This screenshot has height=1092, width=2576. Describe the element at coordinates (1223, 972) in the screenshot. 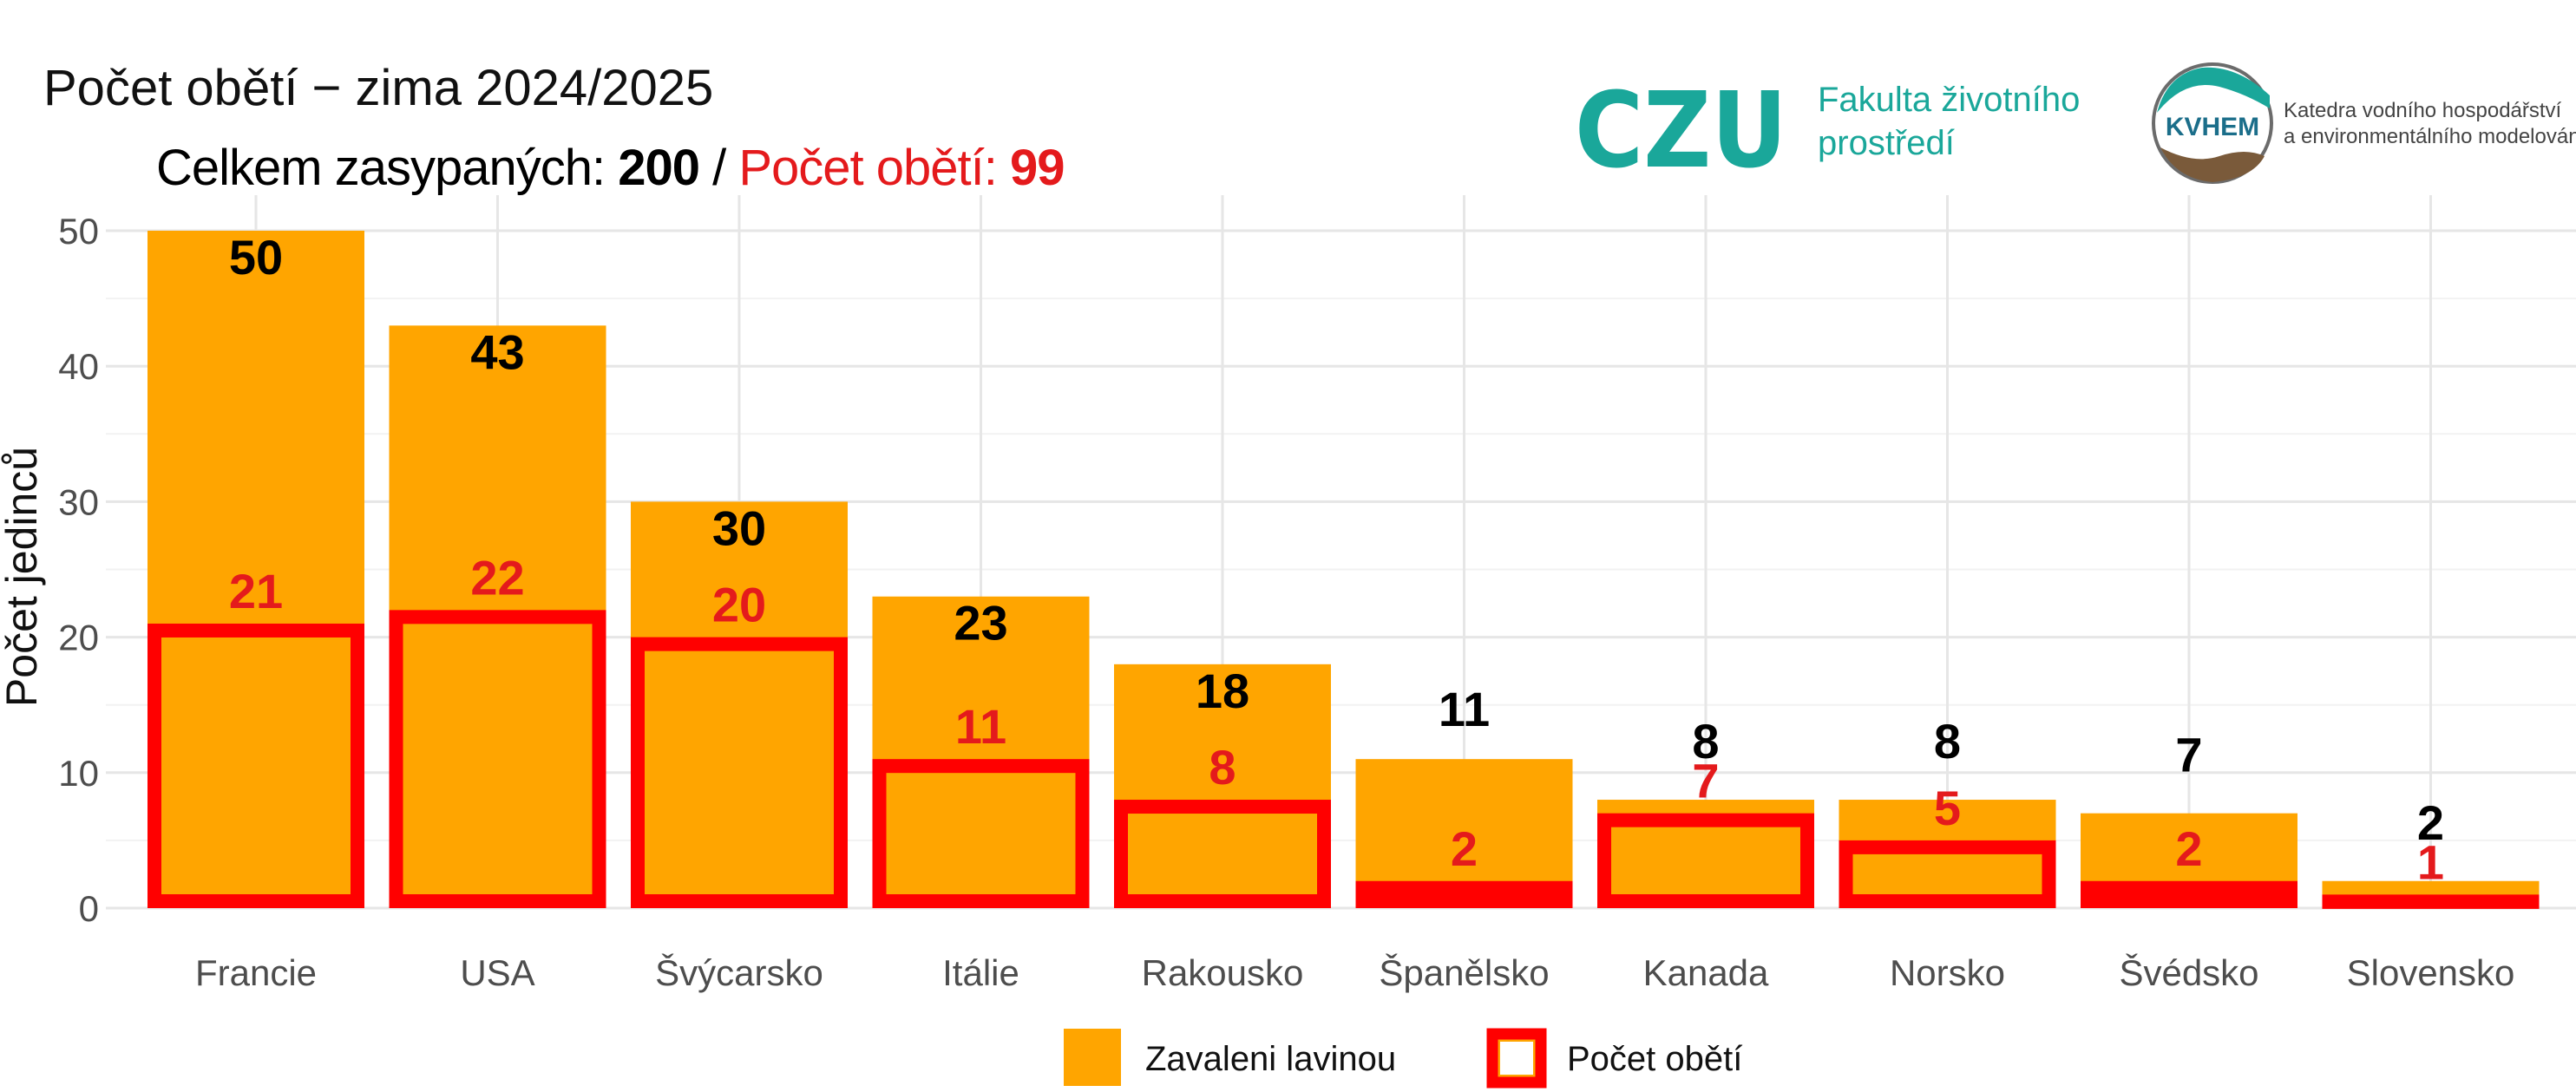

I see `x-tick-label: Rakousko` at that location.